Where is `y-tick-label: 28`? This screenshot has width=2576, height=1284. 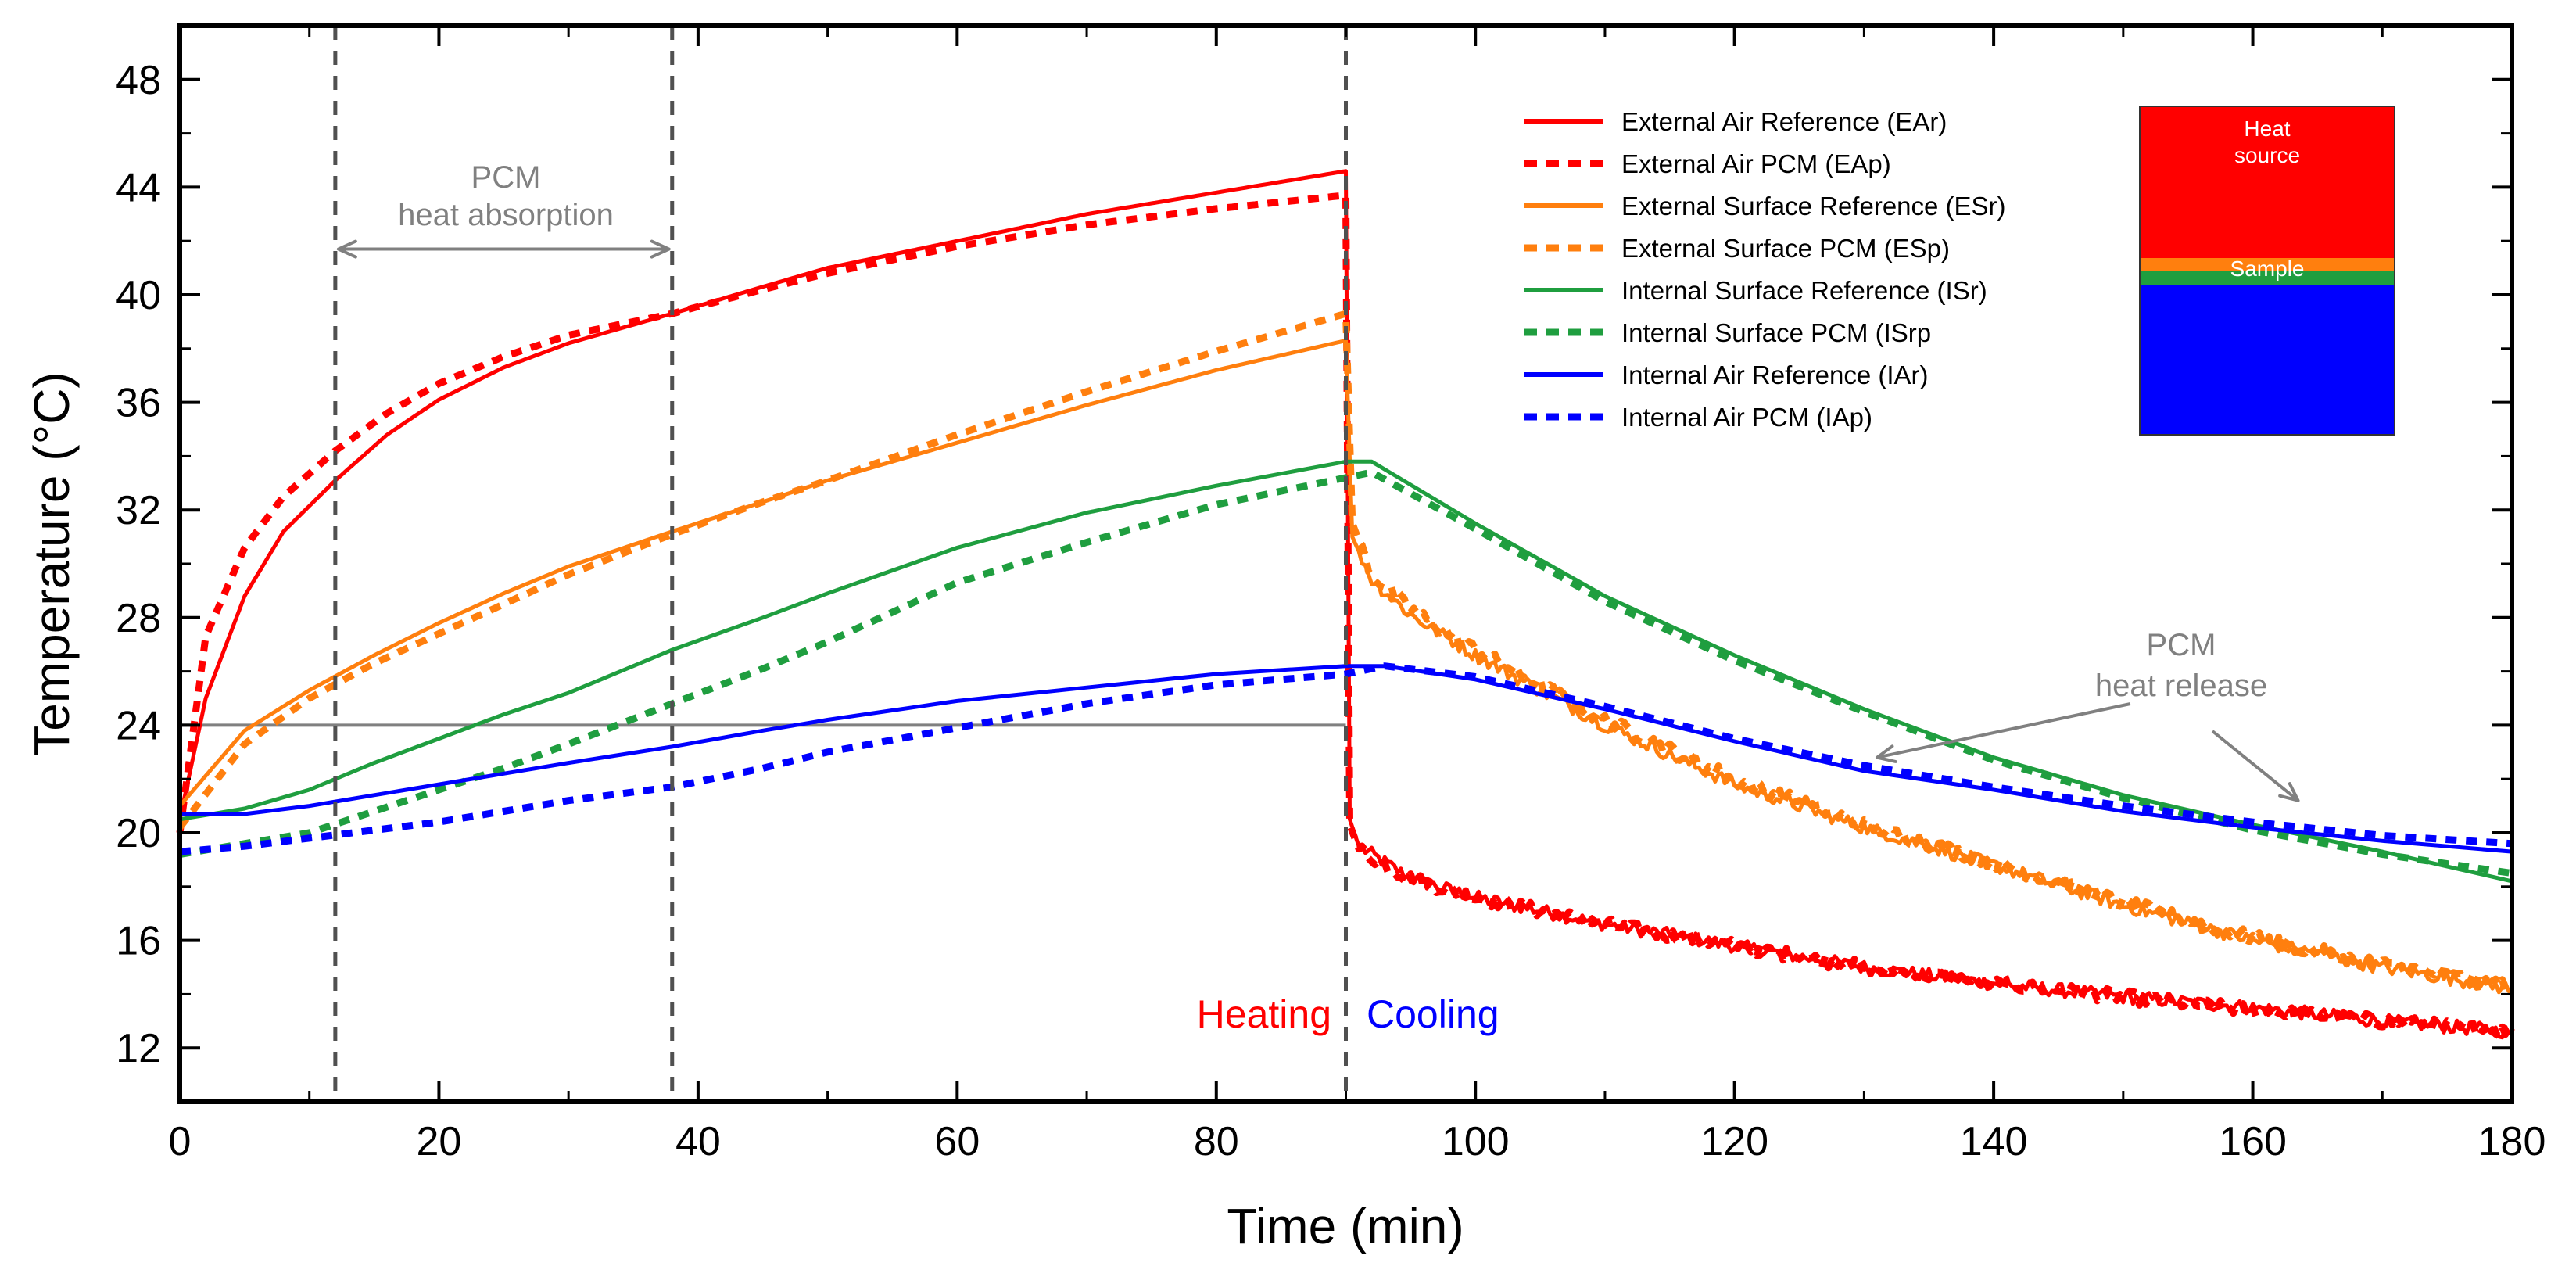
y-tick-label: 28 is located at coordinates (138, 619).